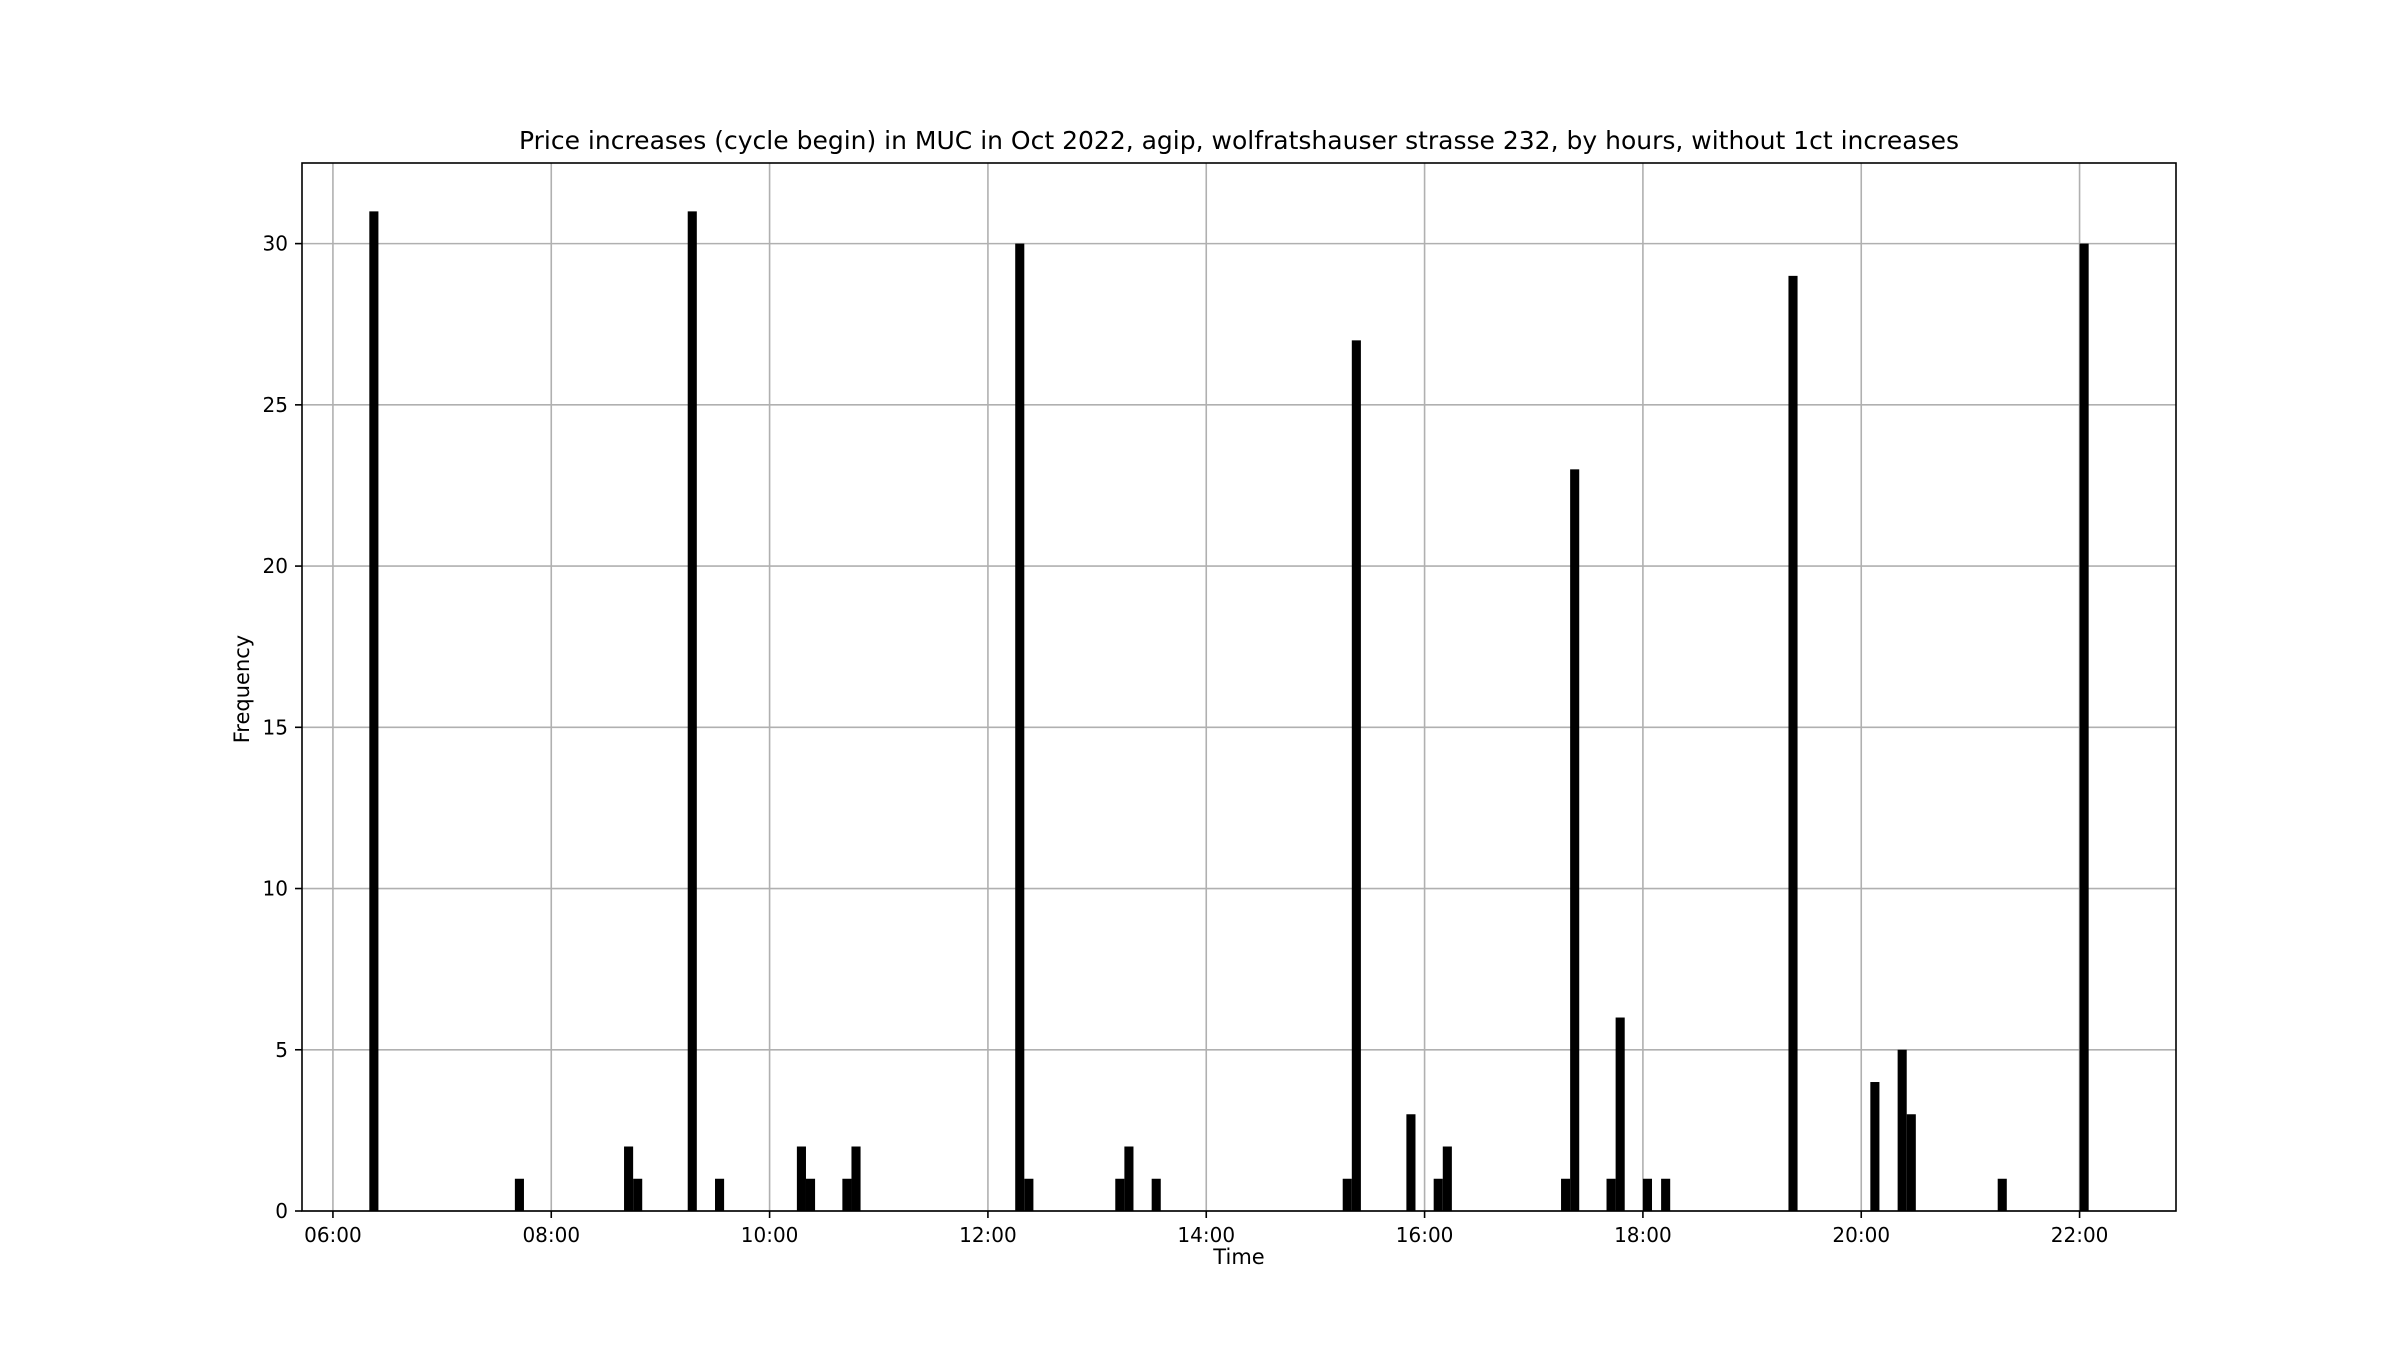 This screenshot has height=1350, width=2400. What do you see at coordinates (2080, 1235) in the screenshot?
I see `x-tick-label: 22:00` at bounding box center [2080, 1235].